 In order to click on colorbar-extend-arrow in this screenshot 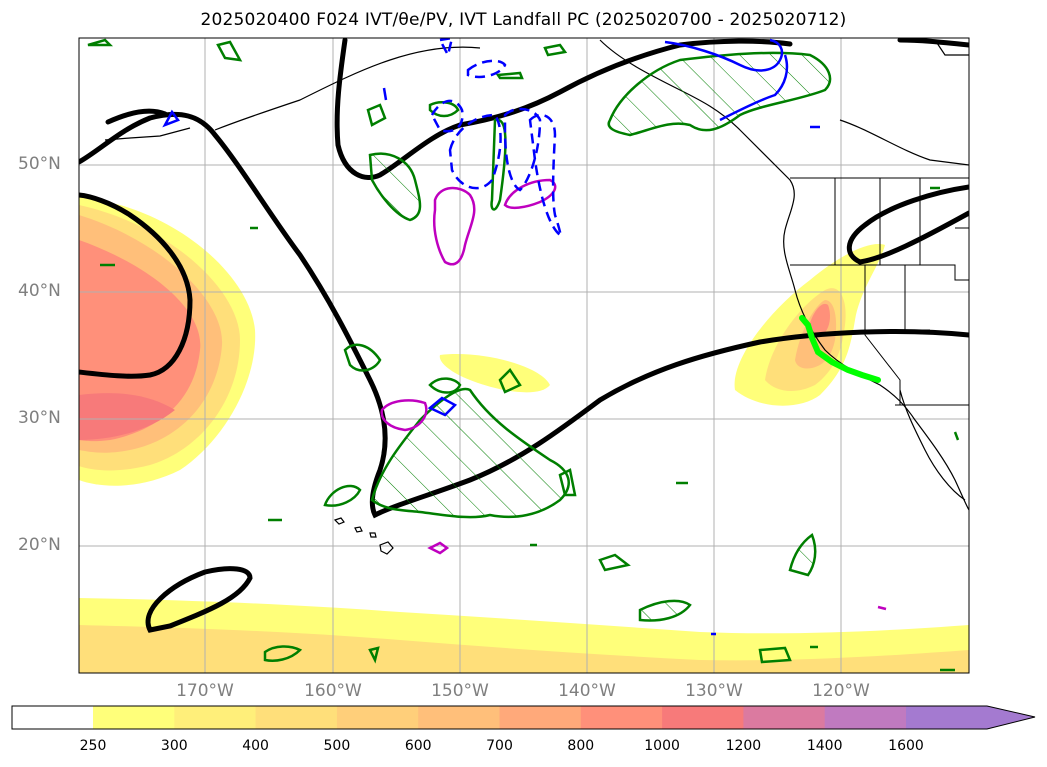, I will do `click(1011, 717)`.